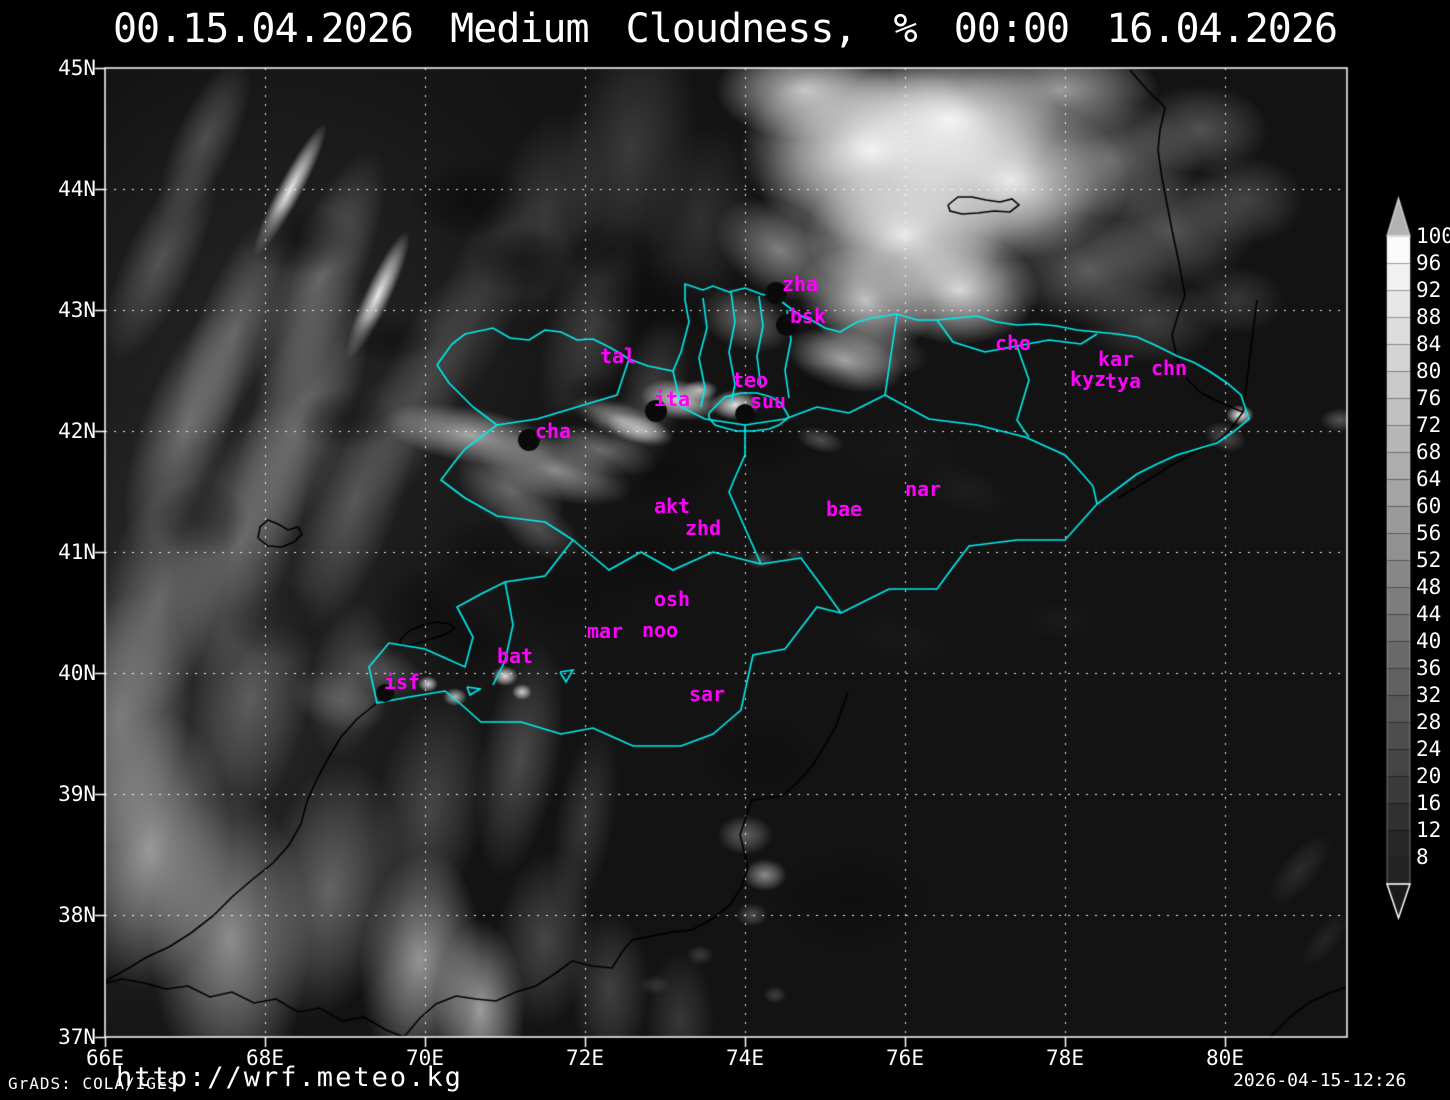 The height and width of the screenshot is (1100, 1450). I want to click on city-label-tya: tya, so click(1123, 380).